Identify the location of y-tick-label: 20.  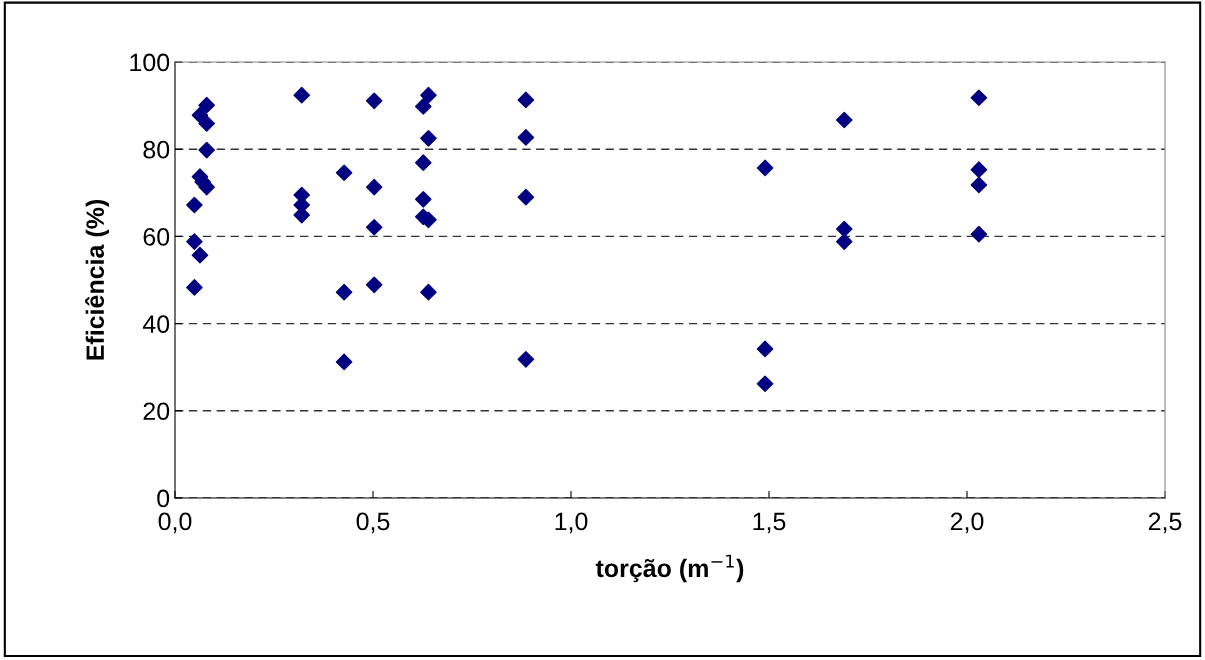
(156, 411).